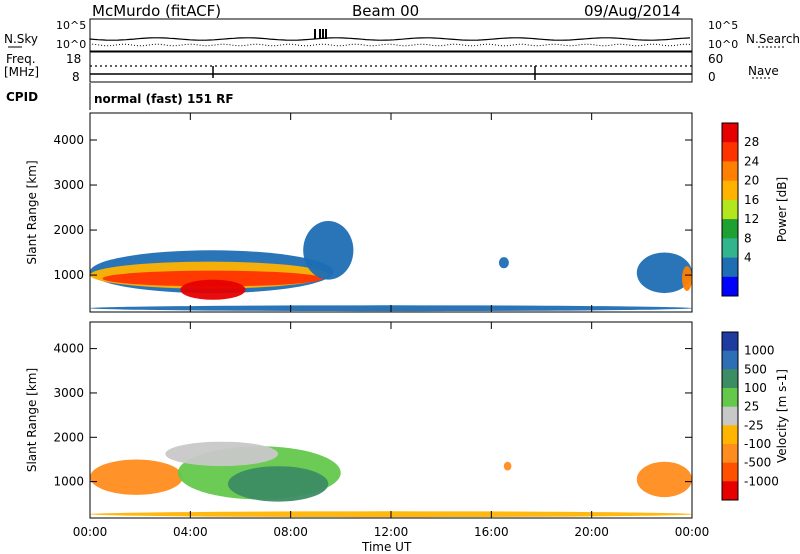 The height and width of the screenshot is (554, 800). Describe the element at coordinates (391, 532) in the screenshot. I see `x-tick-label: 12:00` at that location.